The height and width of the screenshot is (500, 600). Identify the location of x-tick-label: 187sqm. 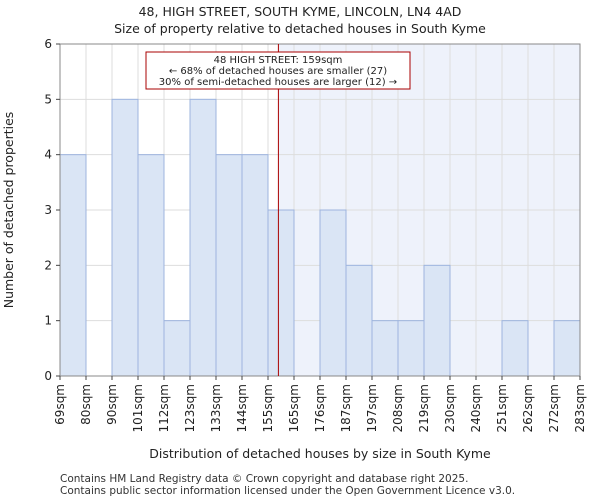
(346, 408).